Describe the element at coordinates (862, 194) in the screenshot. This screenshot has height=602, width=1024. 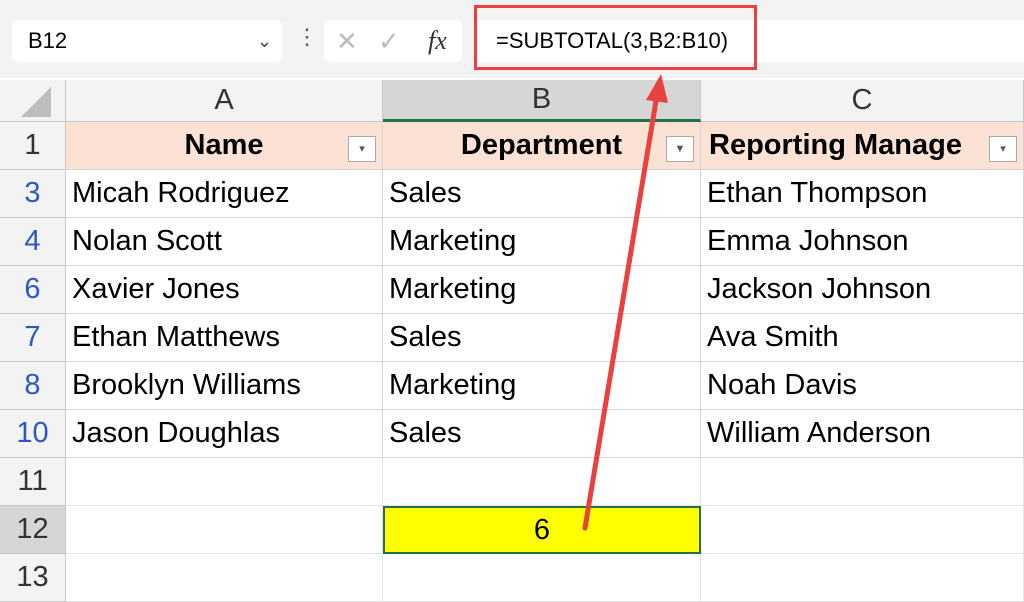
I see `table-cell: Ethan Thompson` at that location.